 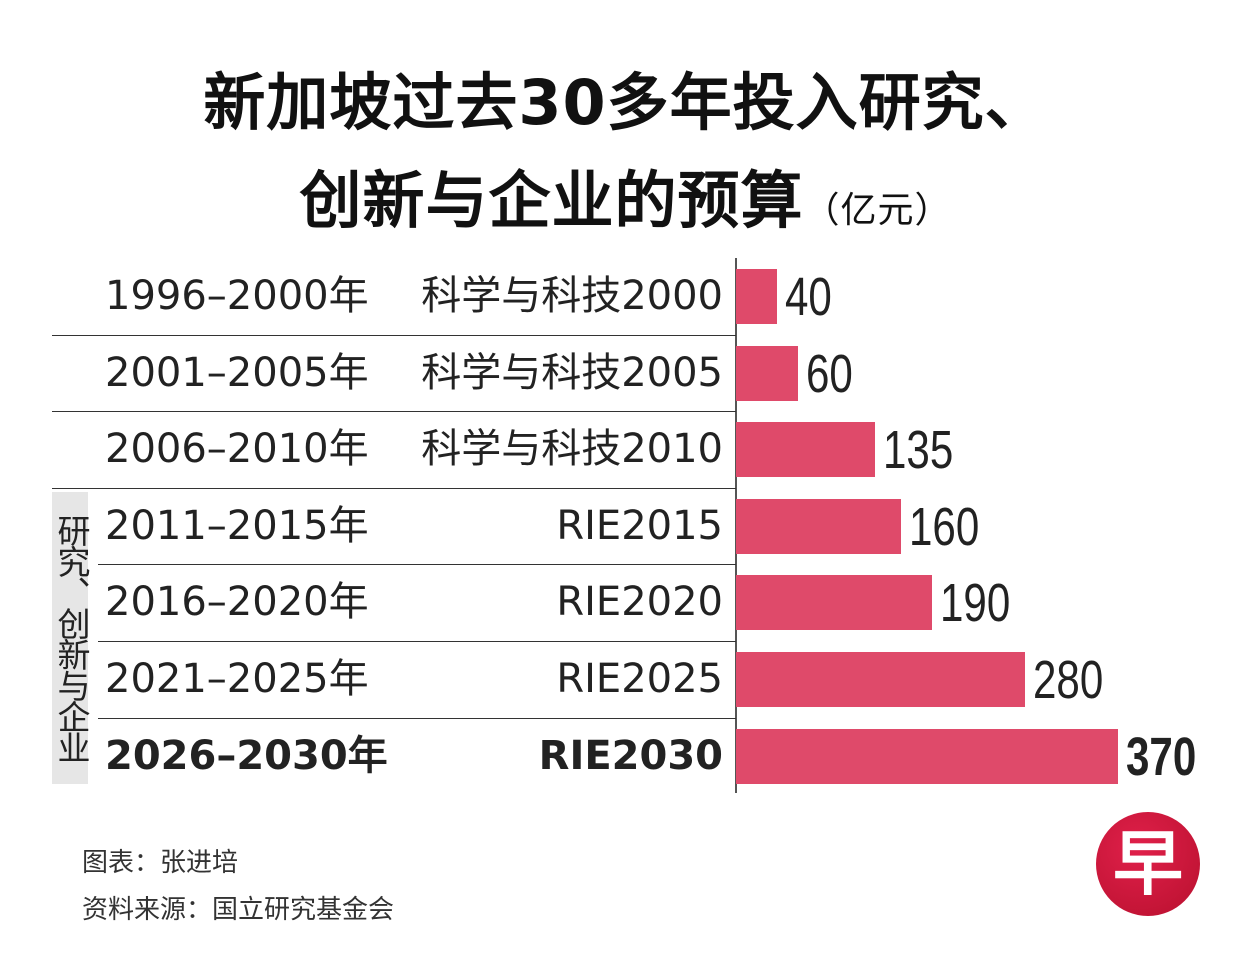 I want to click on bar-row: 2021–2025年 RIE2025 280, so click(x=625, y=679).